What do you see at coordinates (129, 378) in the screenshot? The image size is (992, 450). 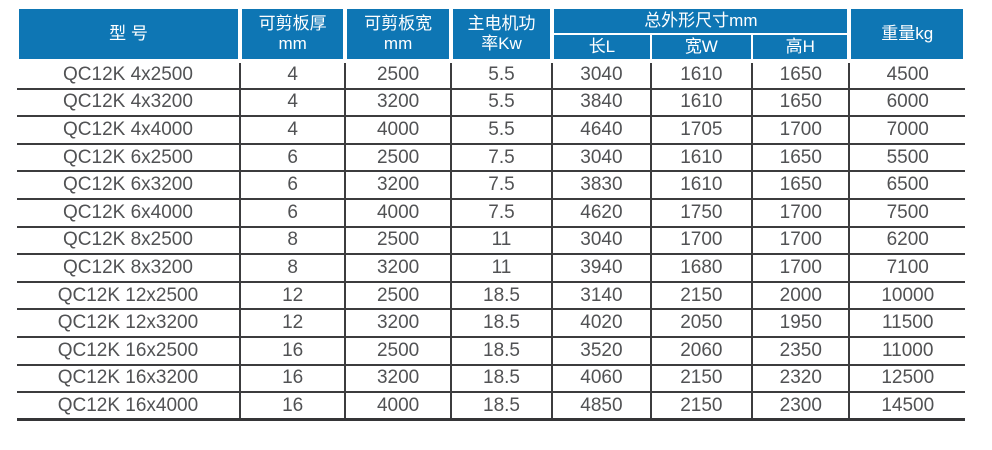 I see `cell-model: QC12K 16x3200` at bounding box center [129, 378].